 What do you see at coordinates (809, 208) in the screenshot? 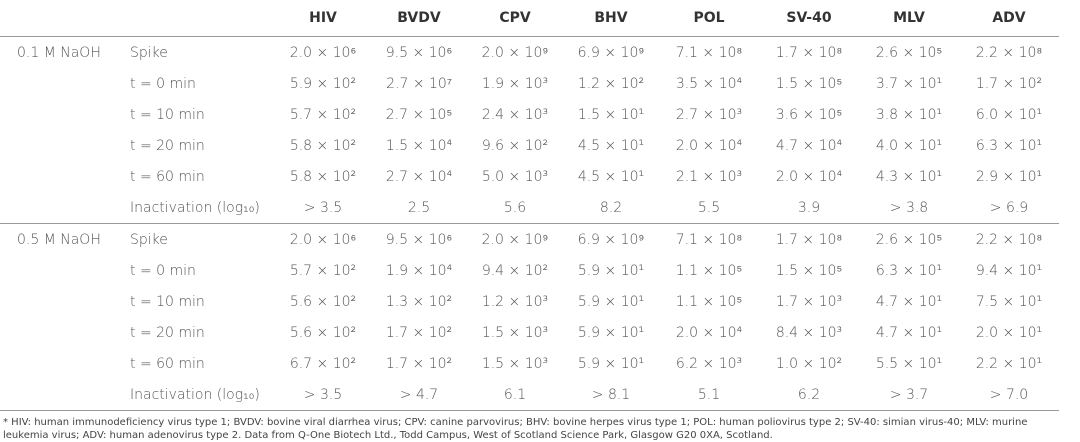
I see `cell: 3.9` at bounding box center [809, 208].